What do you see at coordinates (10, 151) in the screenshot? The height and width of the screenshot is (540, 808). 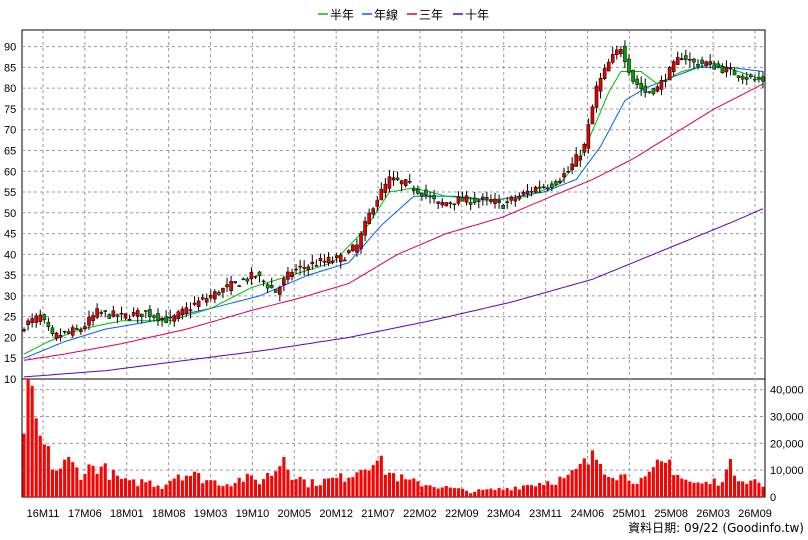 I see `price-tick-label: 65` at bounding box center [10, 151].